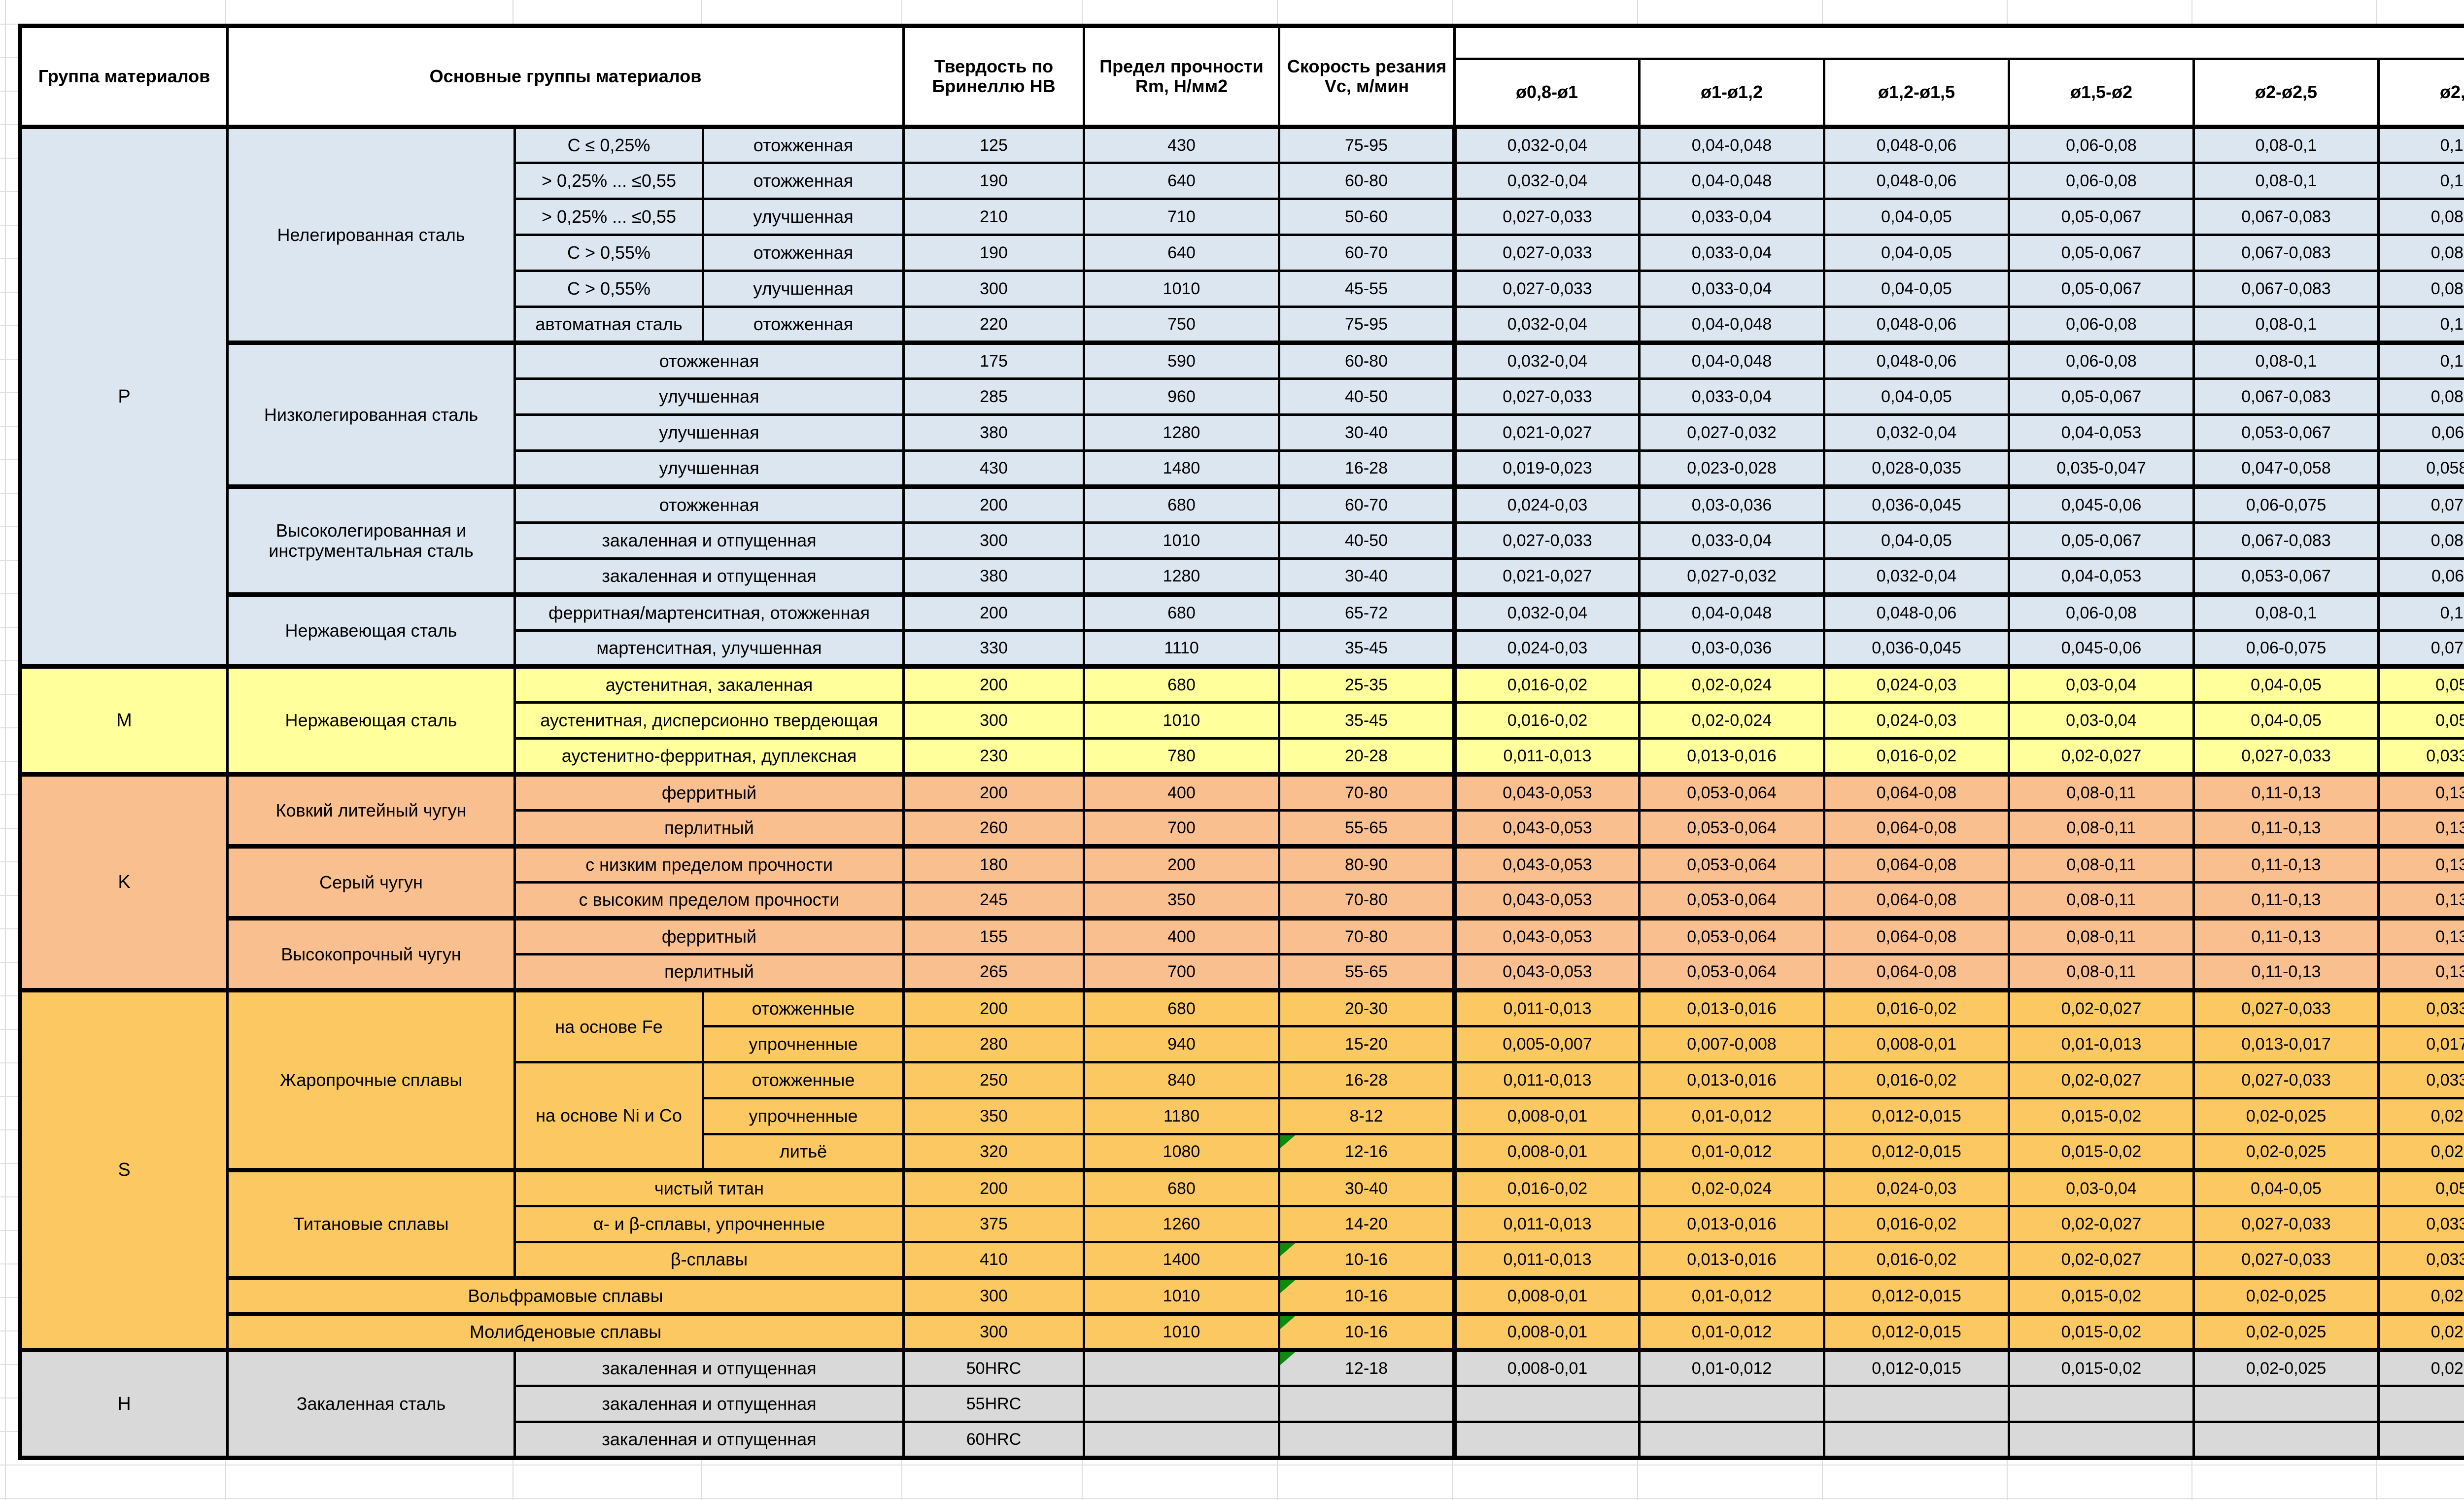 Image resolution: width=2464 pixels, height=1500 pixels. I want to click on strength-rm-cell: 1260, so click(1181, 1224).